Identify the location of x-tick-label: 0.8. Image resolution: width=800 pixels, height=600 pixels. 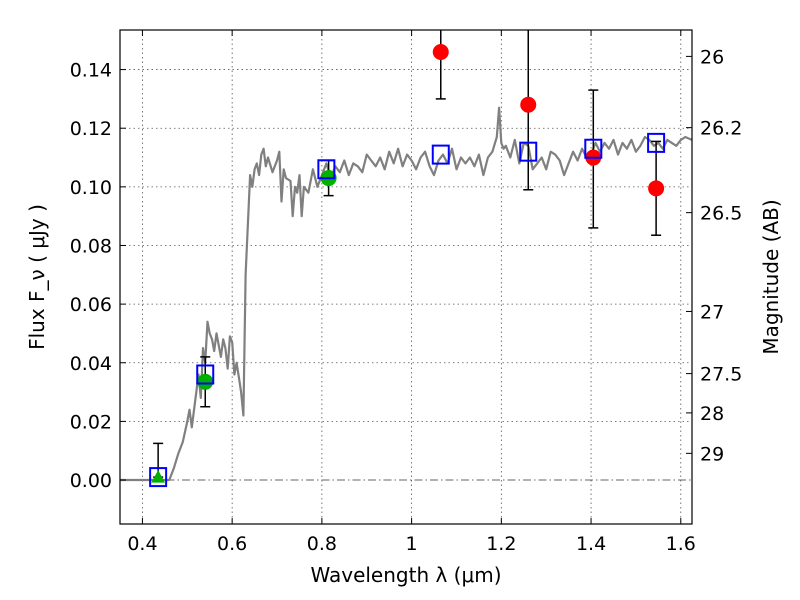
(322, 544).